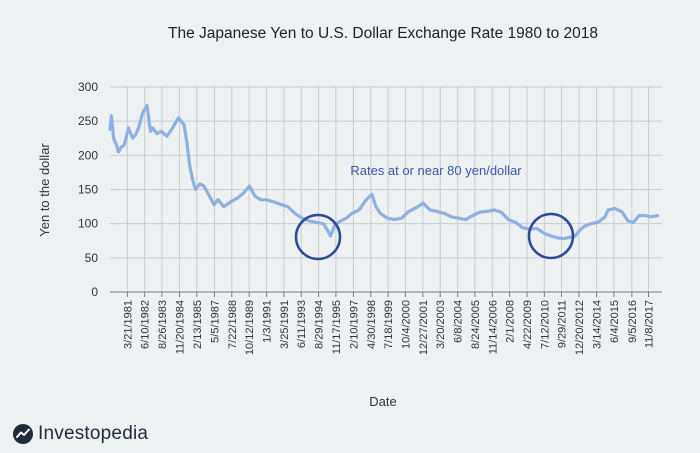 The height and width of the screenshot is (453, 700). What do you see at coordinates (88, 121) in the screenshot?
I see `y-tick-label: 250` at bounding box center [88, 121].